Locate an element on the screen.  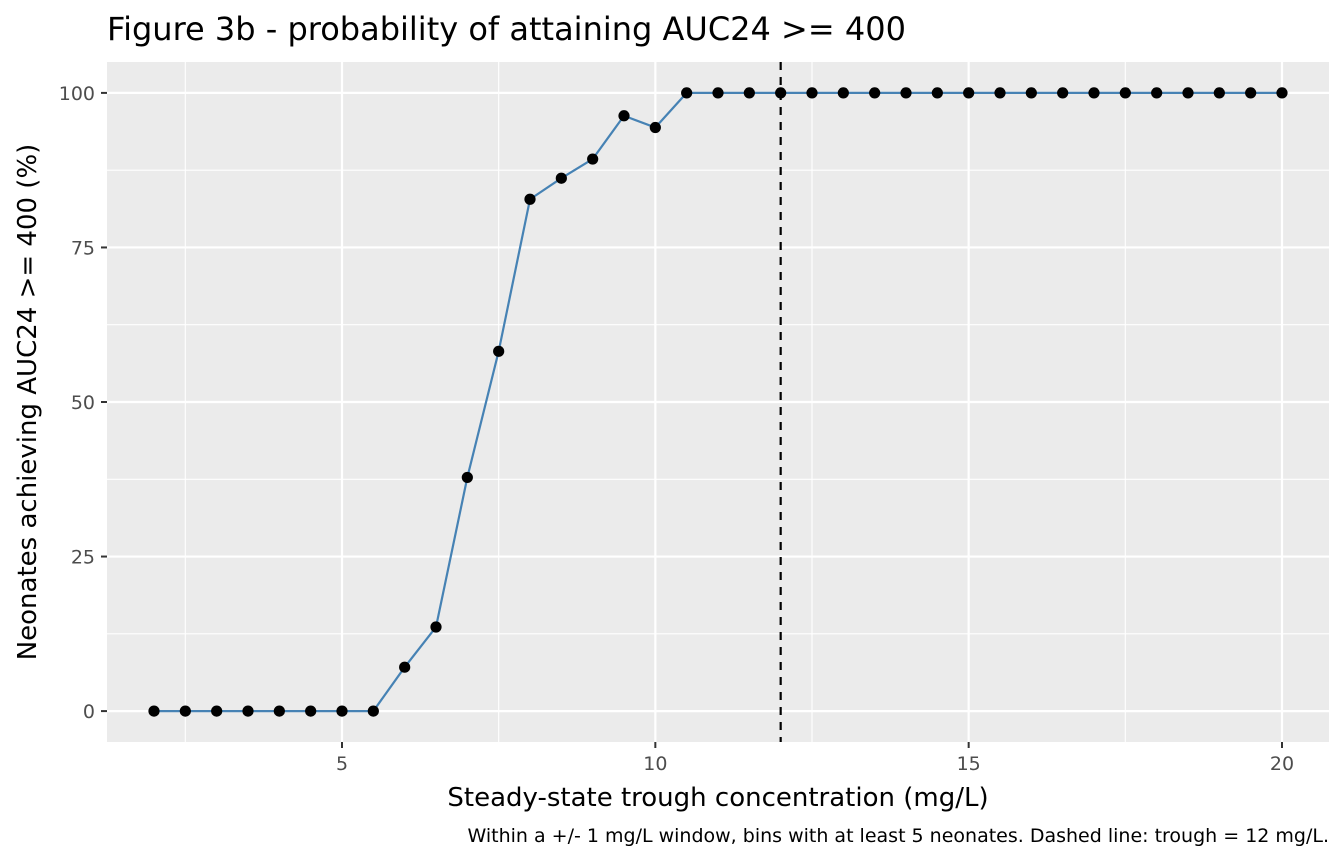
y-tick-label: 100 is located at coordinates (77, 94).